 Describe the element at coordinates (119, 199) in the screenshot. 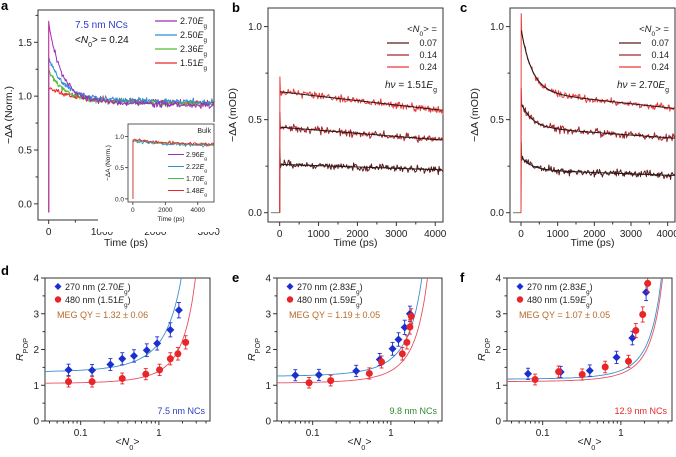

I see `inset-y-tick-label: 0.0` at that location.